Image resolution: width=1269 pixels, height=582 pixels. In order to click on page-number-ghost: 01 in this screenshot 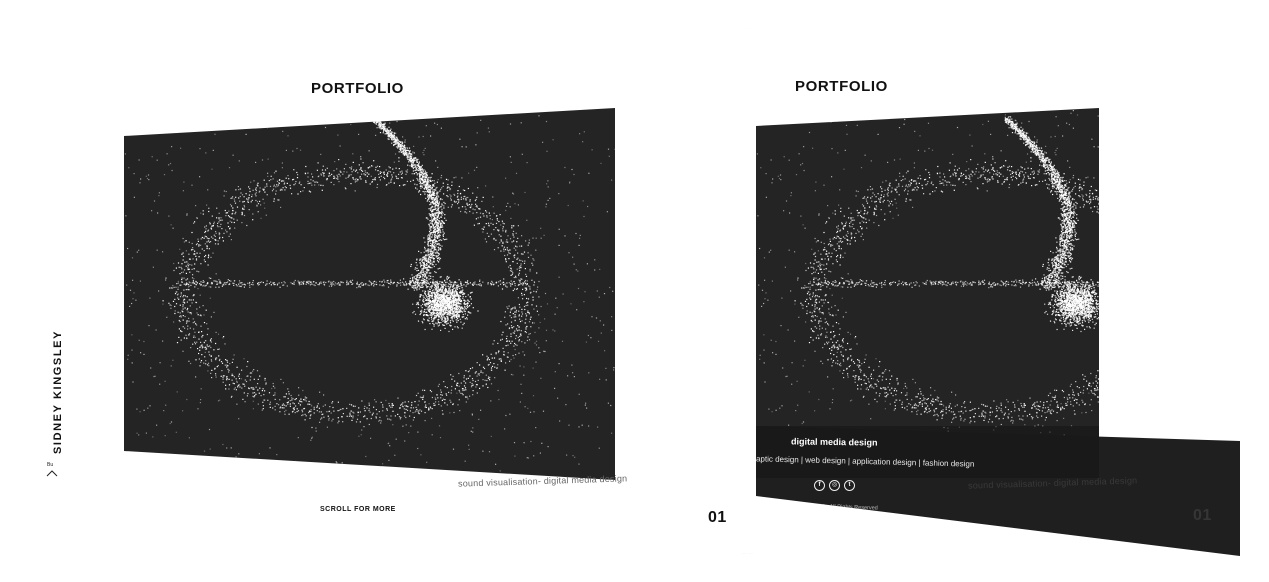, I will do `click(1202, 515)`.